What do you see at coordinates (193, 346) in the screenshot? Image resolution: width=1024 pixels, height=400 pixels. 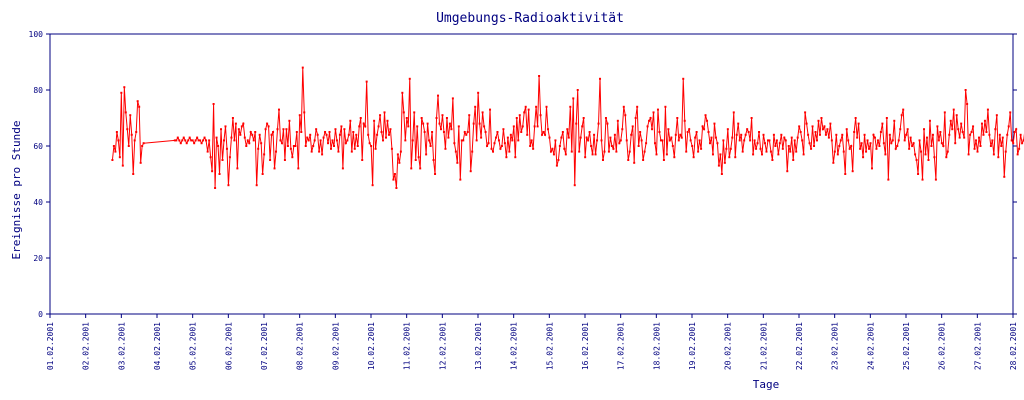 I see `x-tick-label: 05.02.2001` at bounding box center [193, 346].